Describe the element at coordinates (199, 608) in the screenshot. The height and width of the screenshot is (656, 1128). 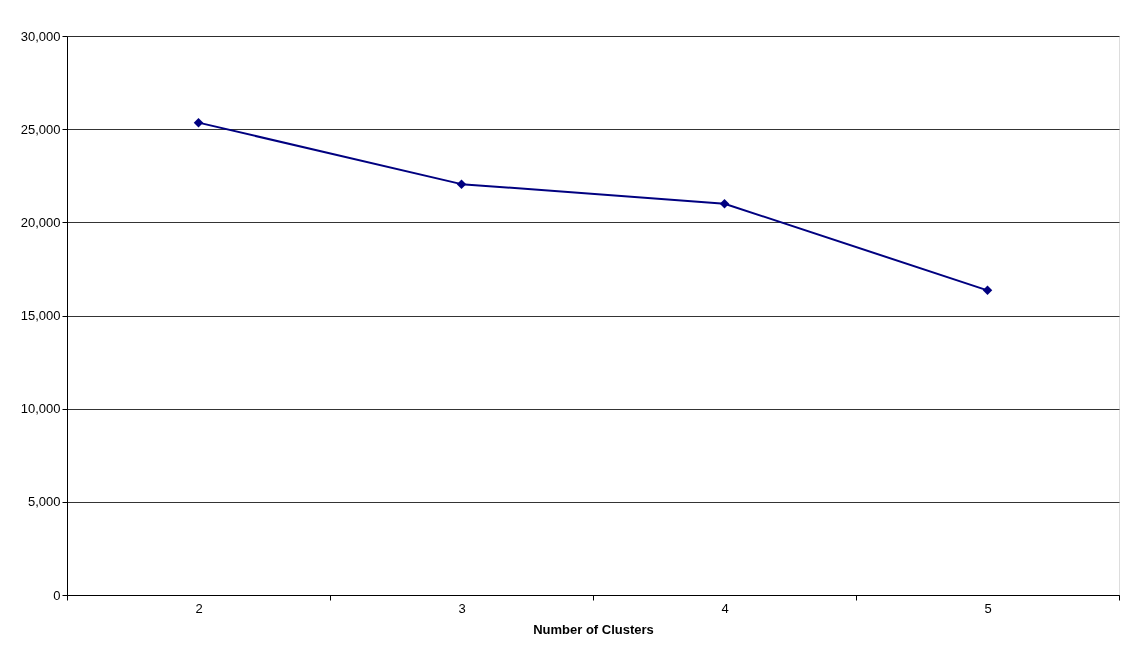
I see `x-tick-label: 2` at that location.